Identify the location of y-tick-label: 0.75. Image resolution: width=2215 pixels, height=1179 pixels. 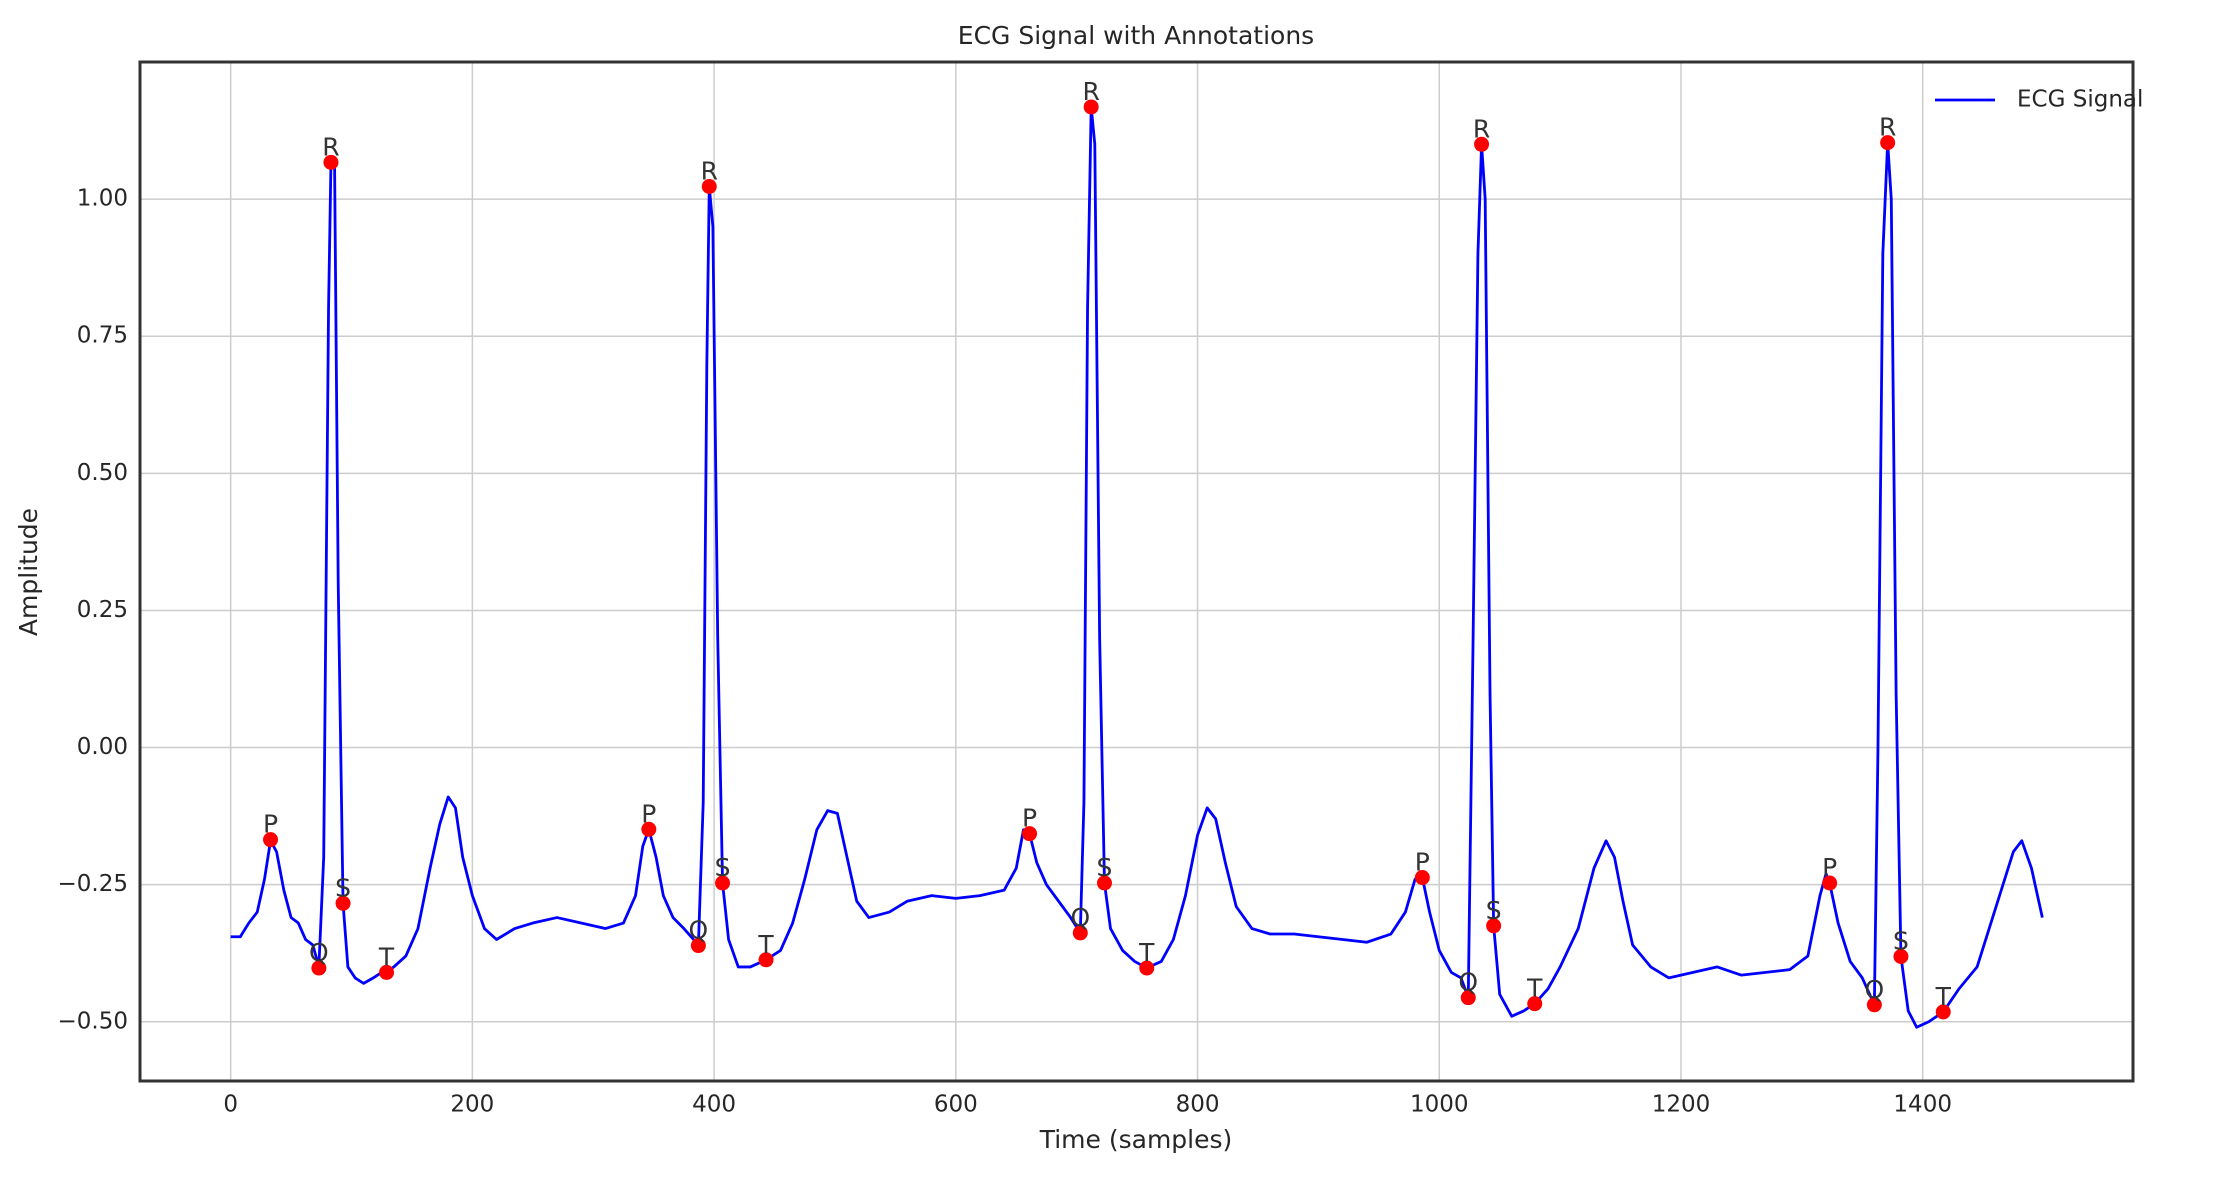
(102, 336).